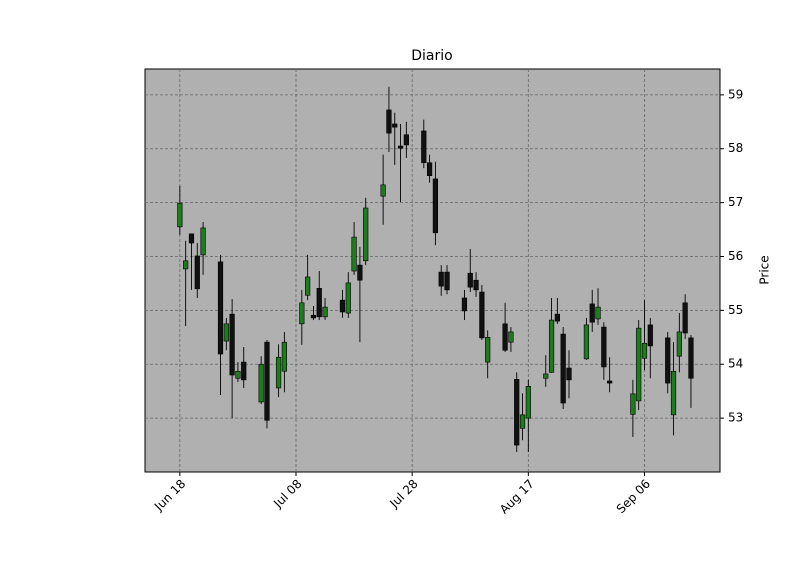  I want to click on y-tick-label: 58, so click(735, 148).